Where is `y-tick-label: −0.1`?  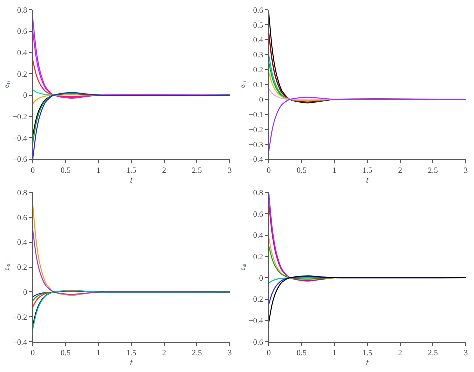 y-tick-label: −0.1 is located at coordinates (256, 115).